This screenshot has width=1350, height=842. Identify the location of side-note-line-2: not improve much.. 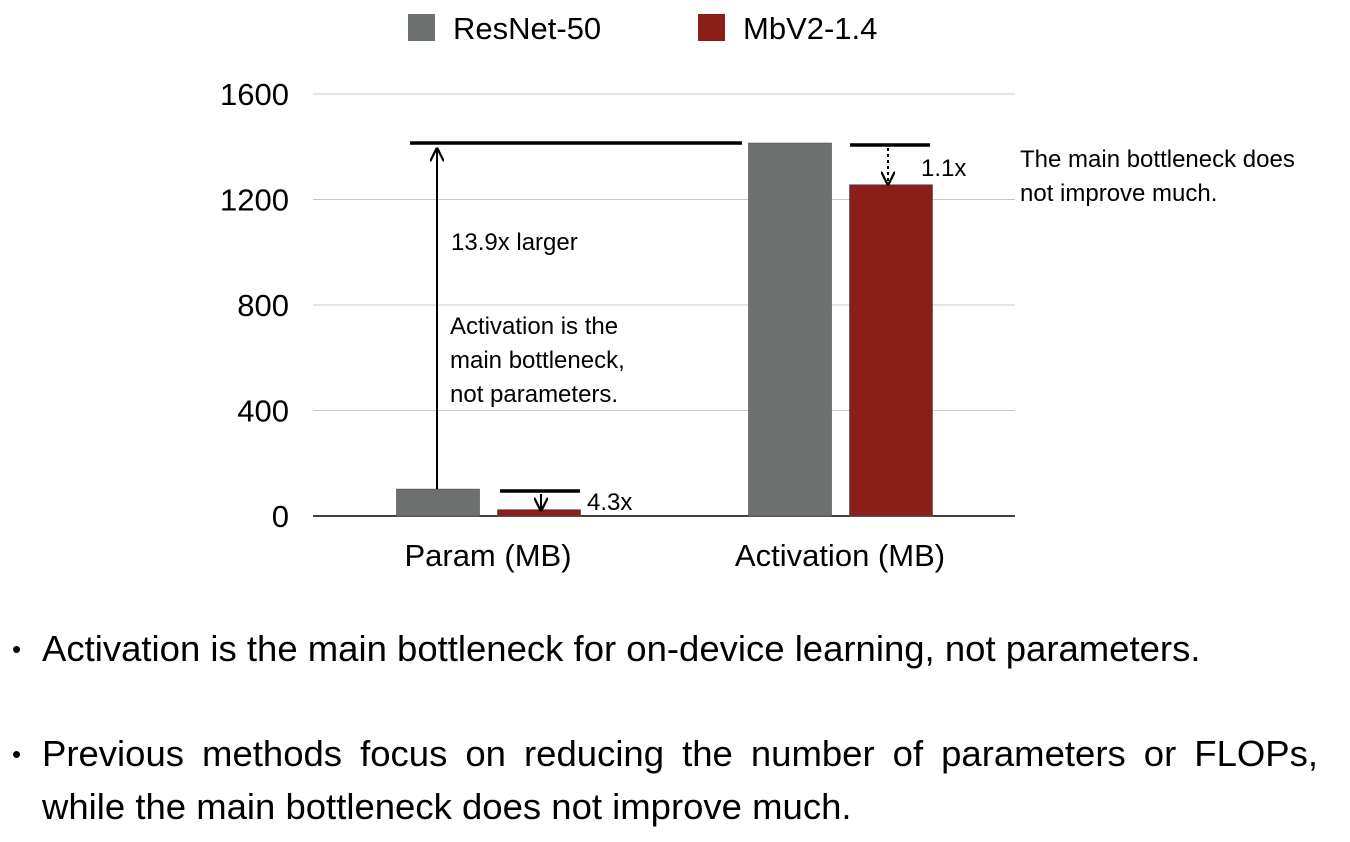
(1118, 193).